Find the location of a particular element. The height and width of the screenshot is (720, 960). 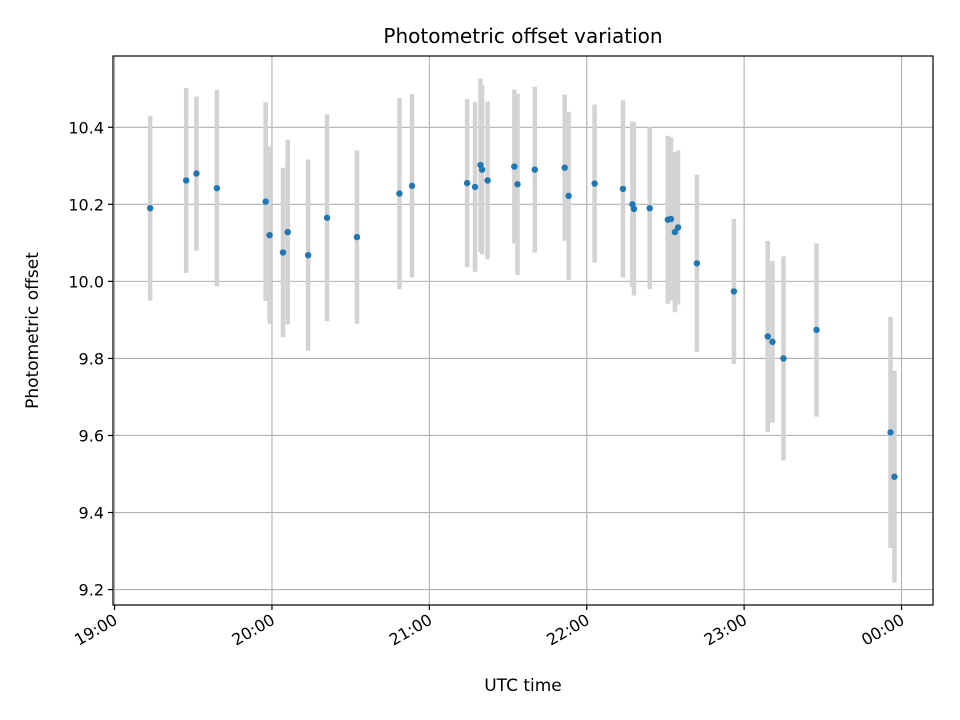

x-tick-label: 22:00 is located at coordinates (567, 630).